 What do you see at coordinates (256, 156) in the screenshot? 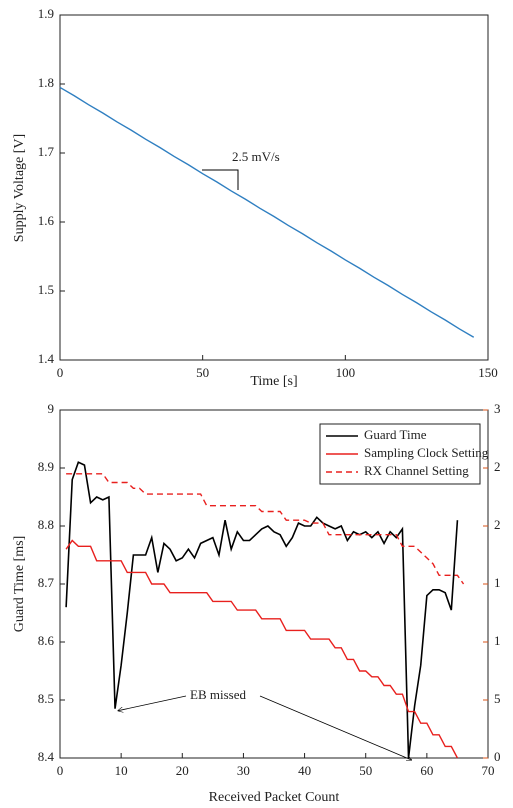
I see `annotation: 2.5 mV/s` at bounding box center [256, 156].